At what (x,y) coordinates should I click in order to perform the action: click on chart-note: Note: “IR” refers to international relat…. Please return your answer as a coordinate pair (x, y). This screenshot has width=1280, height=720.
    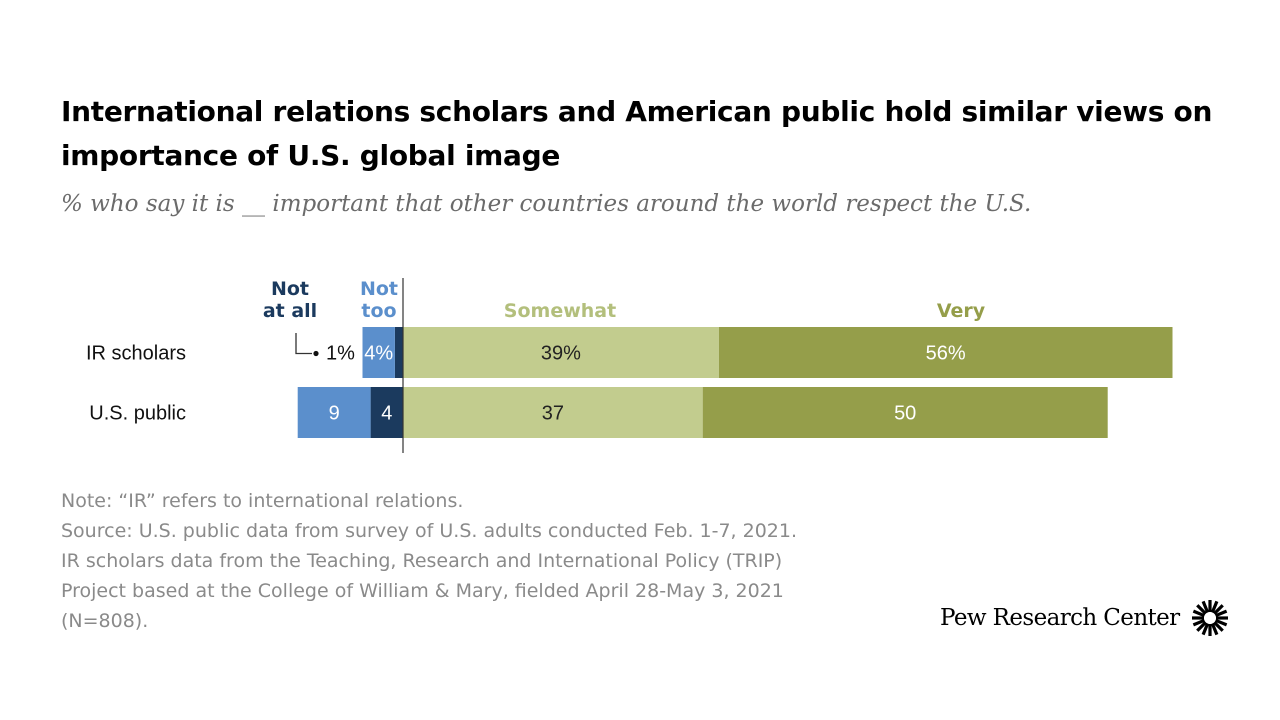
    Looking at the image, I should click on (441, 561).